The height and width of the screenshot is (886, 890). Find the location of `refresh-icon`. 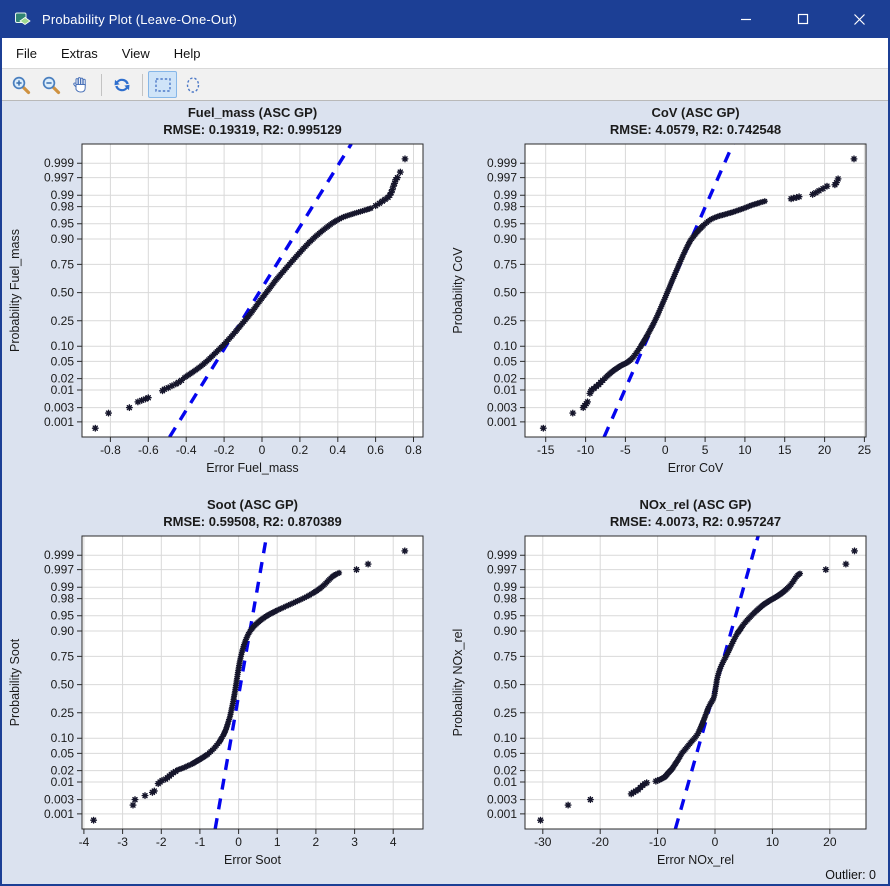

refresh-icon is located at coordinates (121, 84).